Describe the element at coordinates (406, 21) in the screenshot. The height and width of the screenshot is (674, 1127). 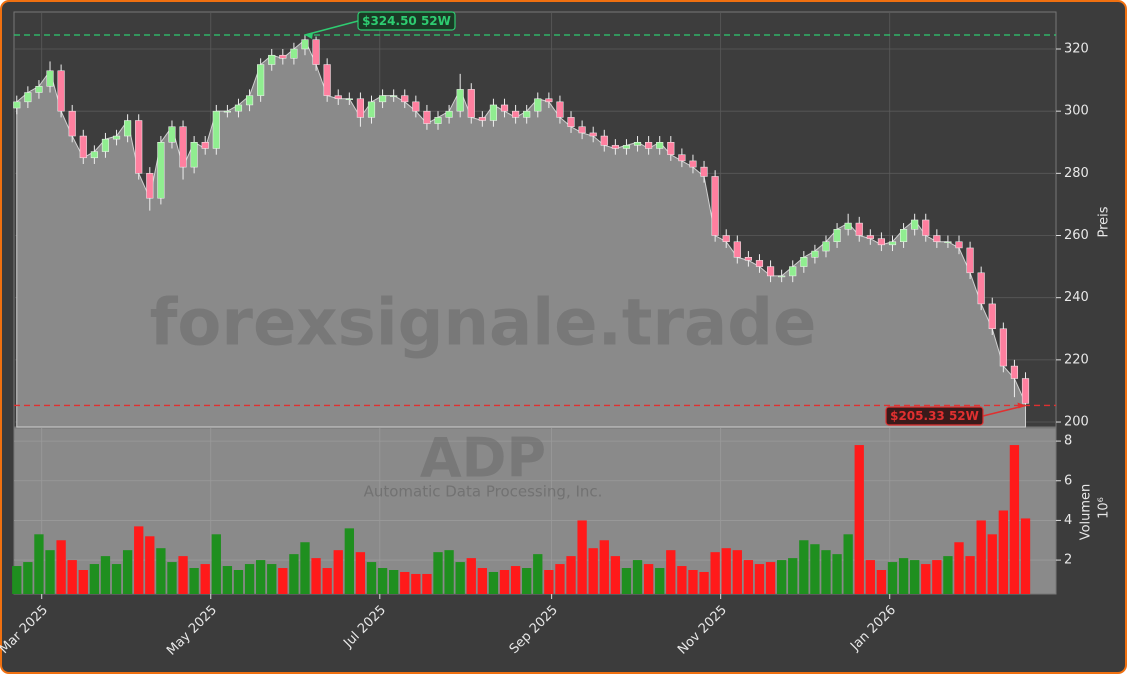
I see `annotation-label: $324.50 52W` at that location.